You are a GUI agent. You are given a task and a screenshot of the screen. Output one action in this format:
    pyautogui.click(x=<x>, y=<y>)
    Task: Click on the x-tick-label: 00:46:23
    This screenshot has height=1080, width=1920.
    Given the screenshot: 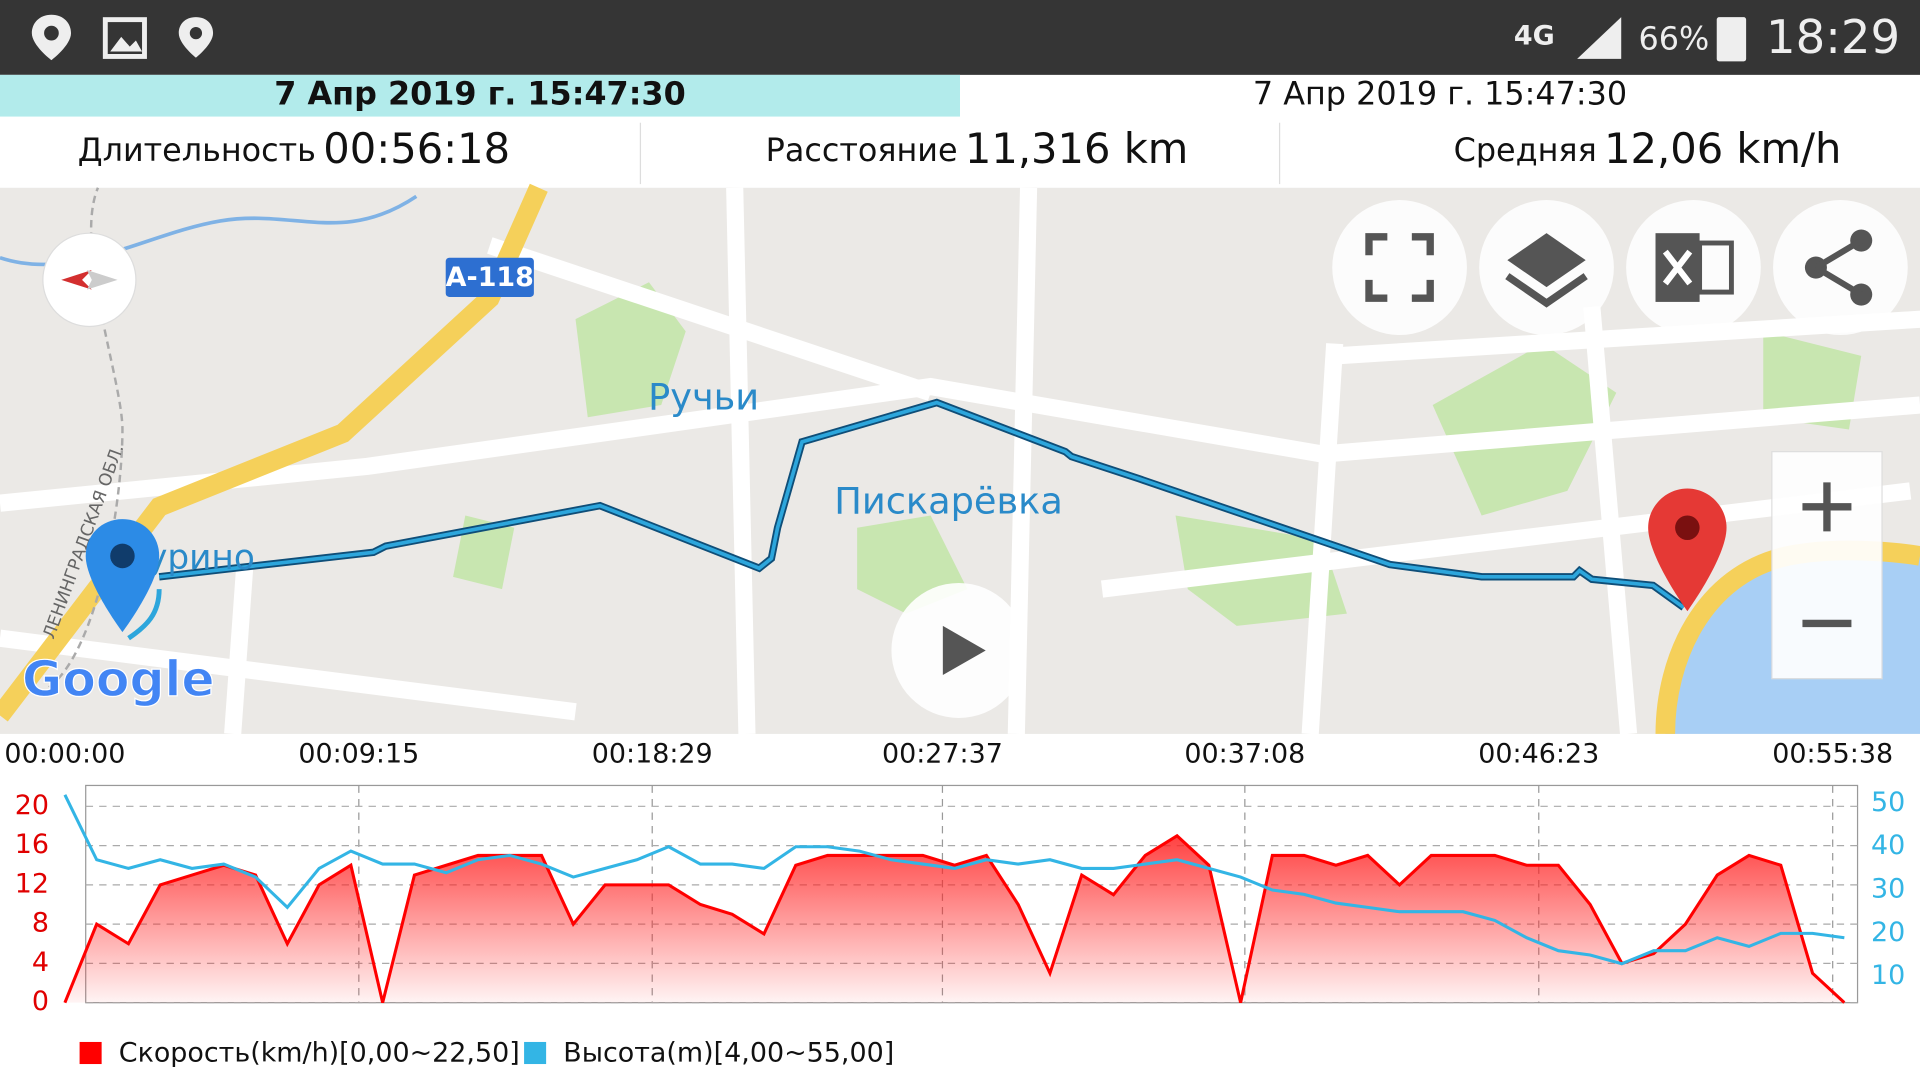 What is the action you would take?
    pyautogui.click(x=1538, y=753)
    